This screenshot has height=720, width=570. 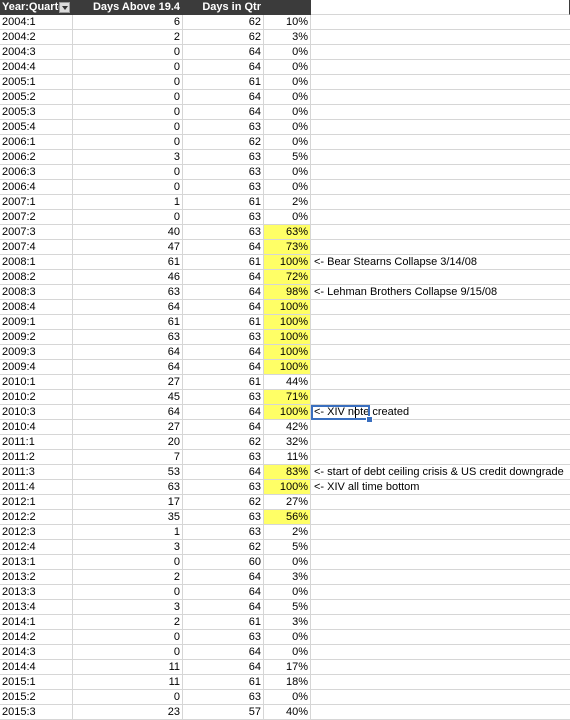 What do you see at coordinates (36, 457) in the screenshot?
I see `cell-quarter: 2011:2` at bounding box center [36, 457].